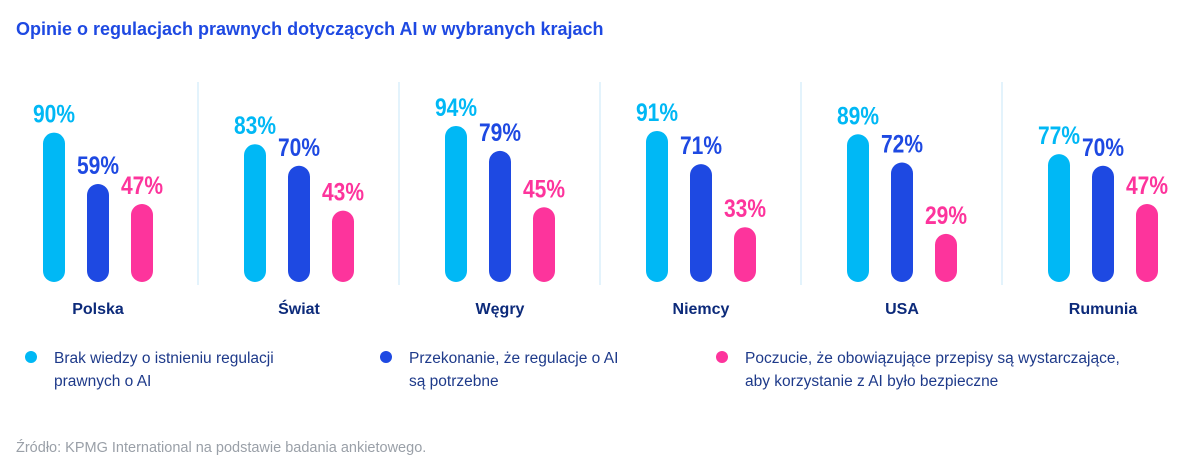  Describe the element at coordinates (514, 358) in the screenshot. I see `legend-line: Przekonanie, że regulacje o AI` at that location.